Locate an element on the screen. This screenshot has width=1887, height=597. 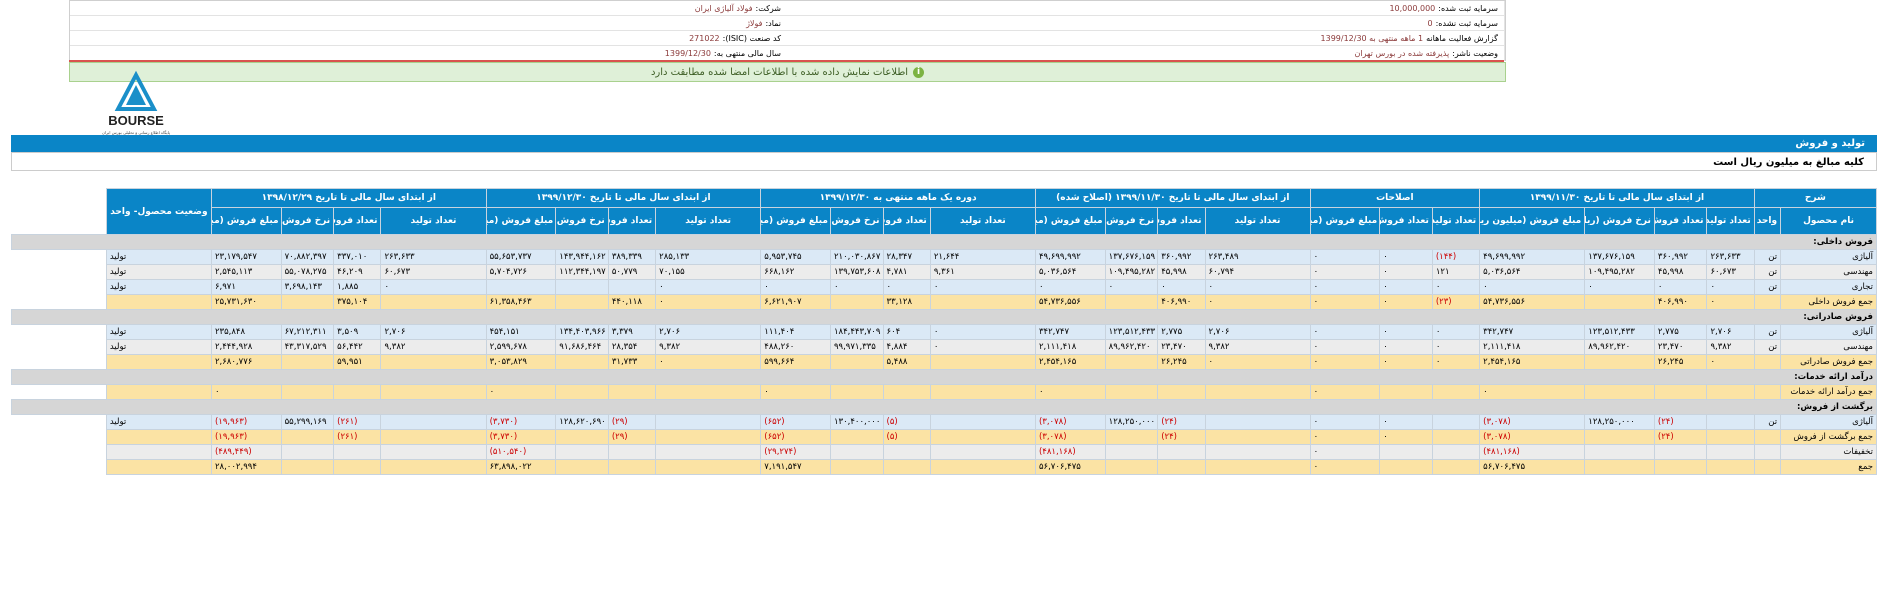
value-cell: ۴,۷۸۱ is located at coordinates (906, 272).